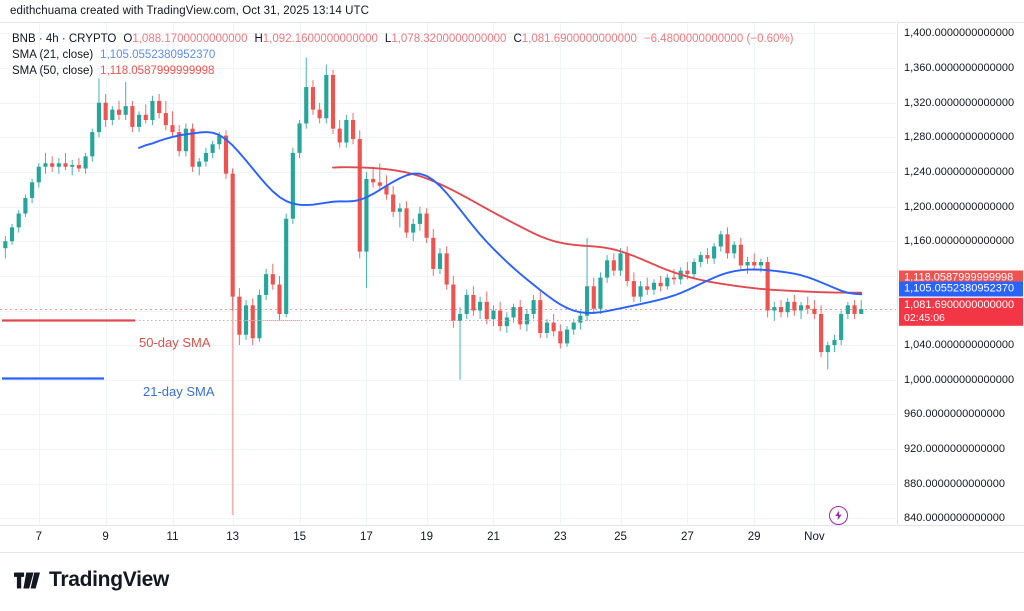 The height and width of the screenshot is (611, 1024). I want to click on annotation-21day-sma: 21-day SMA, so click(179, 391).